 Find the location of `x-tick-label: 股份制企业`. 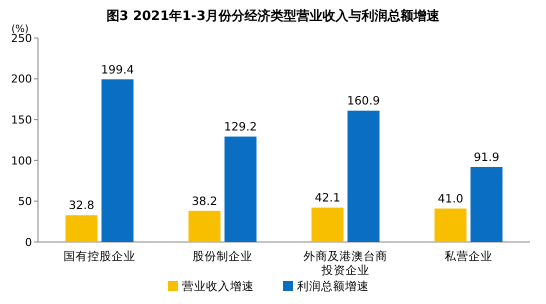

x-tick-label: 股份制企业 is located at coordinates (222, 256).